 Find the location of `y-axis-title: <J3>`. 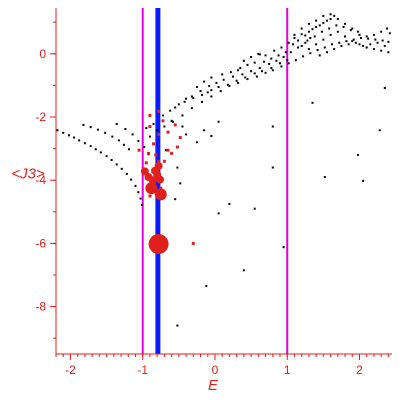

y-axis-title: <J3> is located at coordinates (28, 174).